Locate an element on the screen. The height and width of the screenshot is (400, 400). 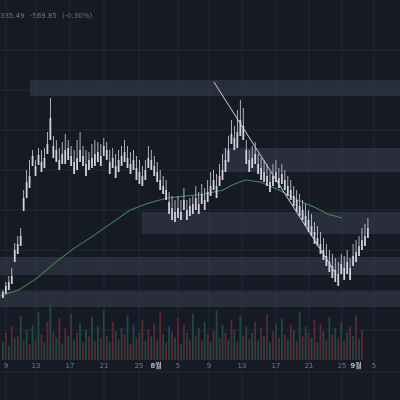
x-axis-tick-label: 9 is located at coordinates (209, 366).